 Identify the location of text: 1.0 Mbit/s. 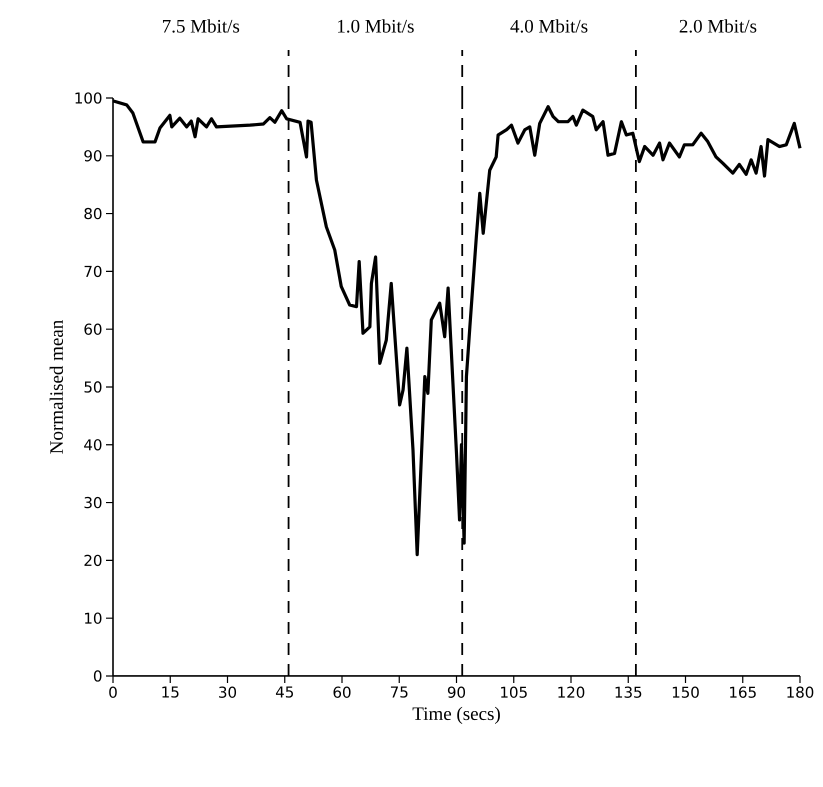
(376, 26).